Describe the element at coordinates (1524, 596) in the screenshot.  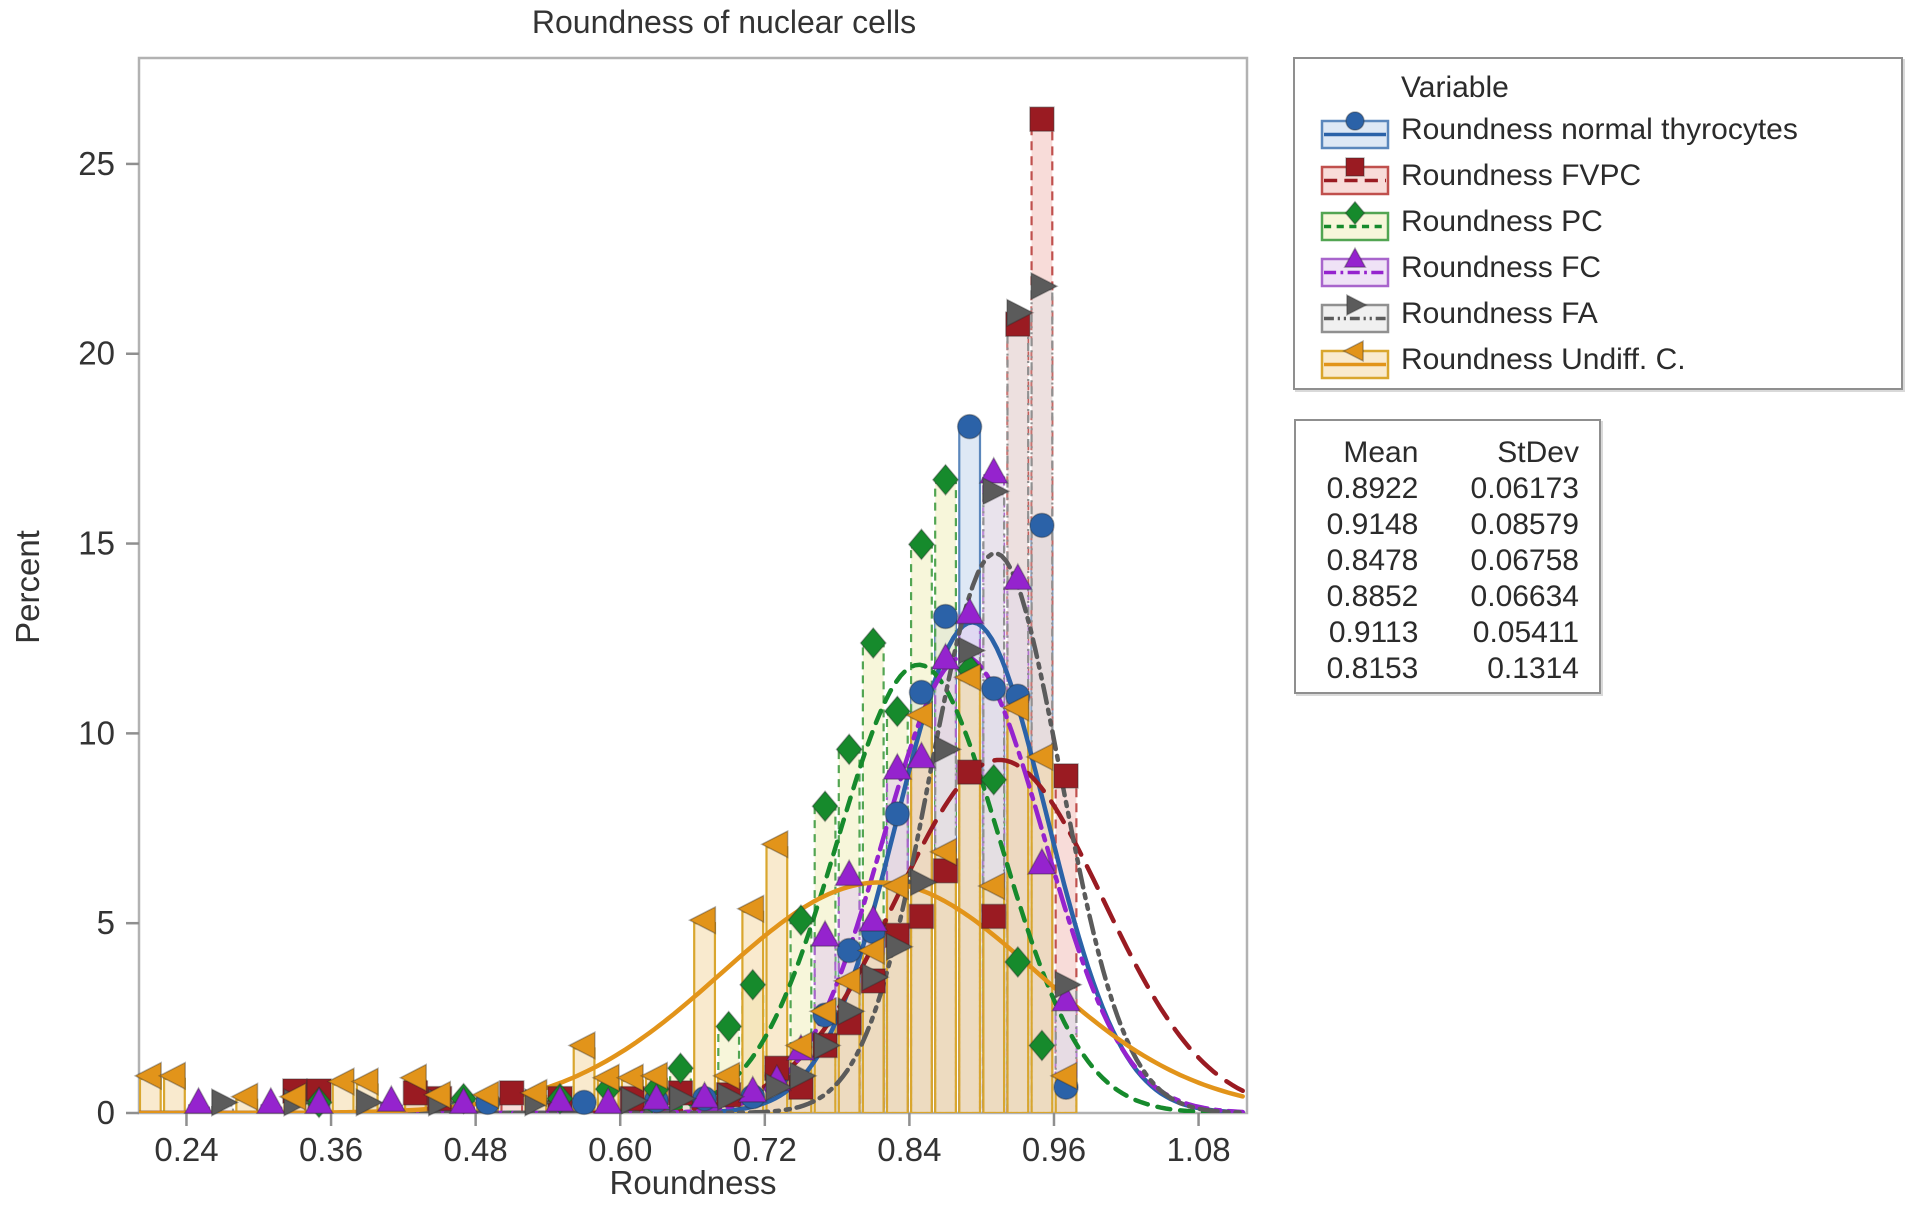
I see `stats-stdev-value: 0.06634` at that location.